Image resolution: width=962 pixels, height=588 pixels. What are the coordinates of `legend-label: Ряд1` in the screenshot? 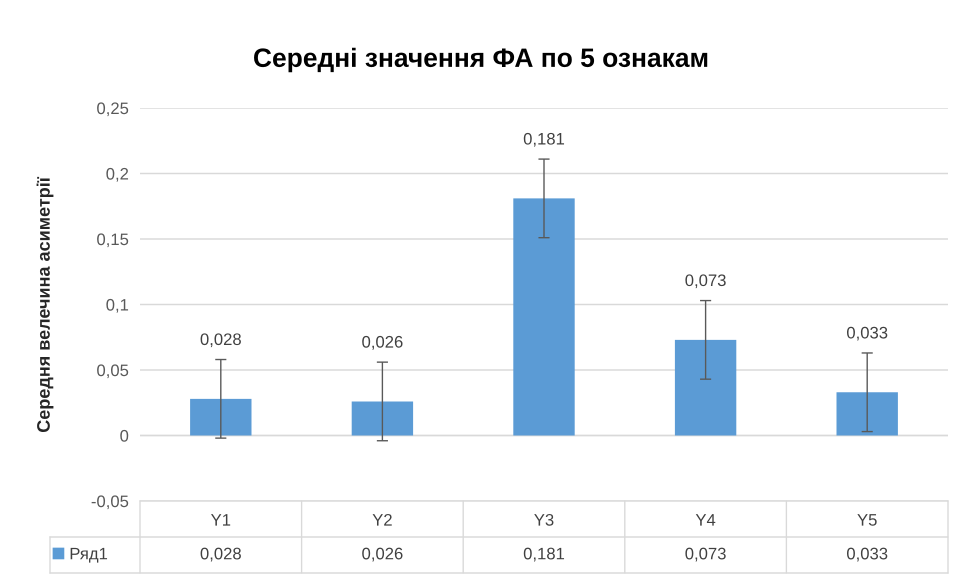 It's located at (89, 555).